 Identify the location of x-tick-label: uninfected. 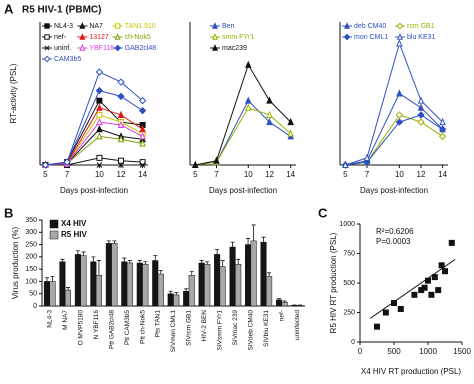
(297, 325).